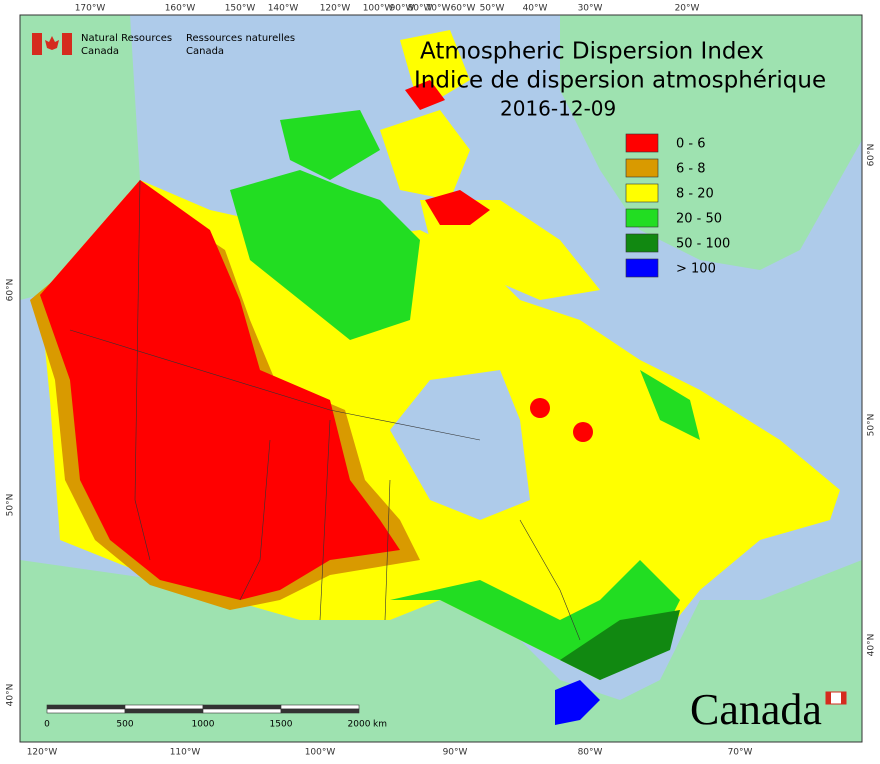 The width and height of the screenshot is (880, 764). Describe the element at coordinates (185, 753) in the screenshot. I see `graticule-label: 110°W` at that location.